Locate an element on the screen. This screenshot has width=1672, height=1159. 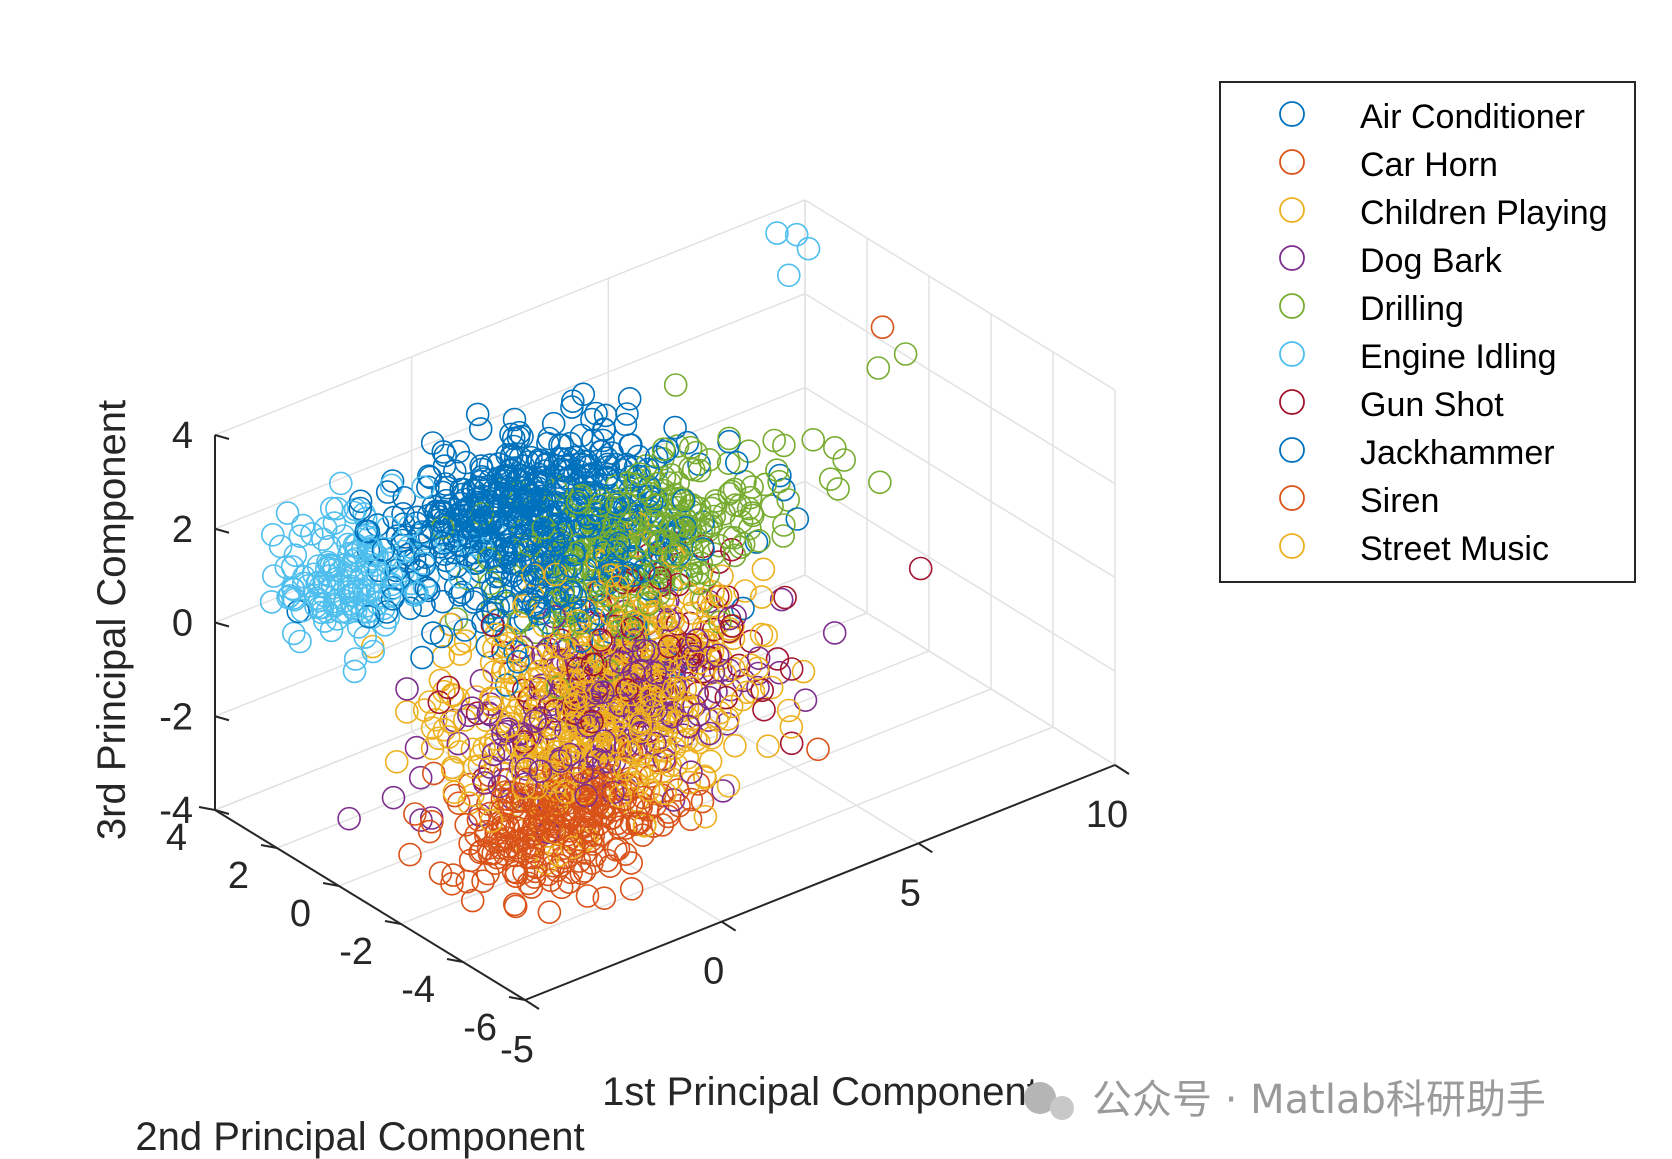
legend-item: Car Horn is located at coordinates (1388, 165).